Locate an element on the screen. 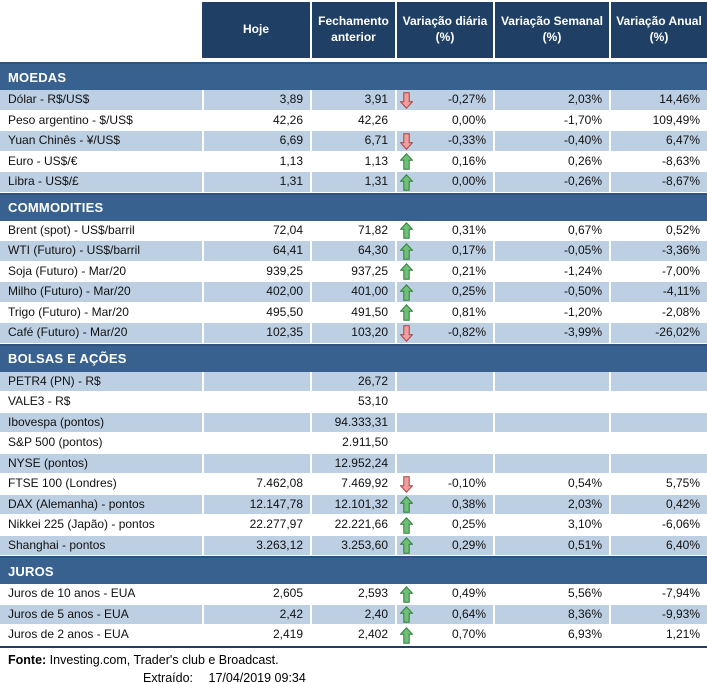 Image resolution: width=707 pixels, height=684 pixels. cell-fechamento-anterior: 22.221,66 is located at coordinates (352, 525).